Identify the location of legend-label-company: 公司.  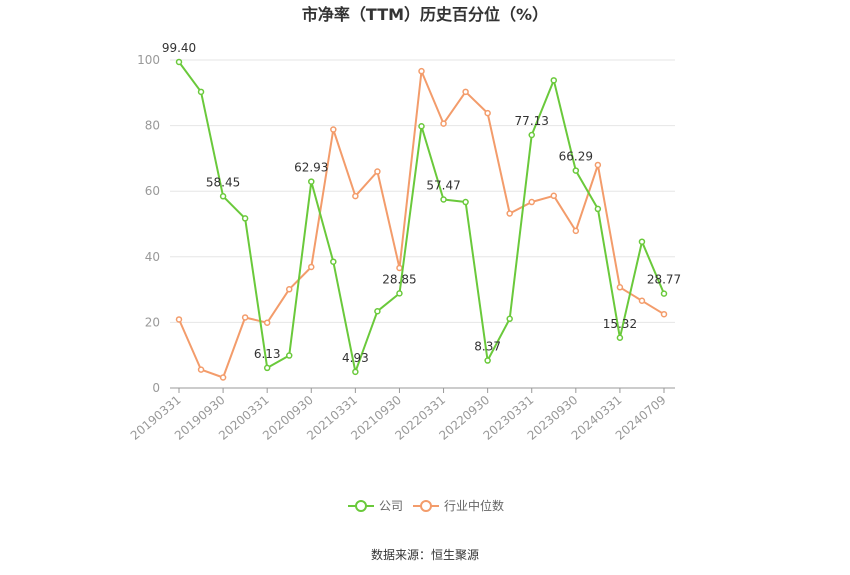
(391, 506).